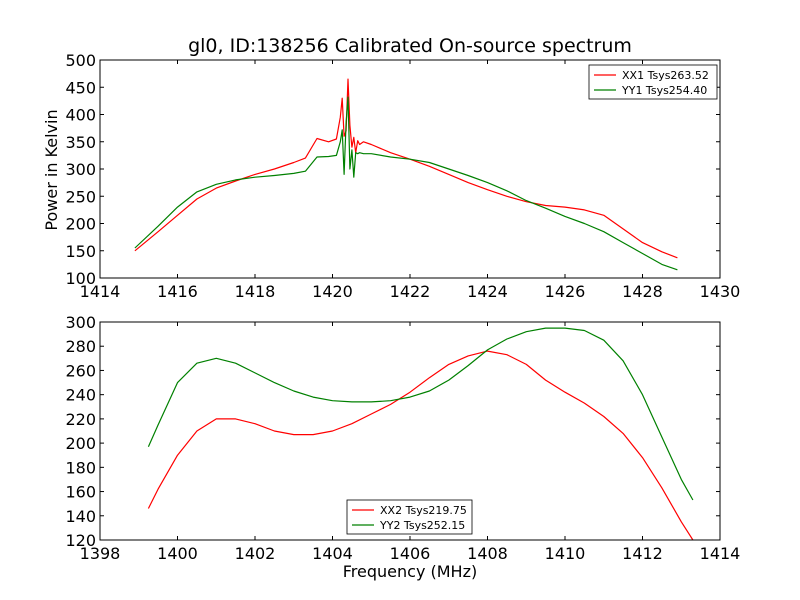 Image resolution: width=800 pixels, height=600 pixels. What do you see at coordinates (720, 291) in the screenshot?
I see `top-xtick-label: 1430` at bounding box center [720, 291].